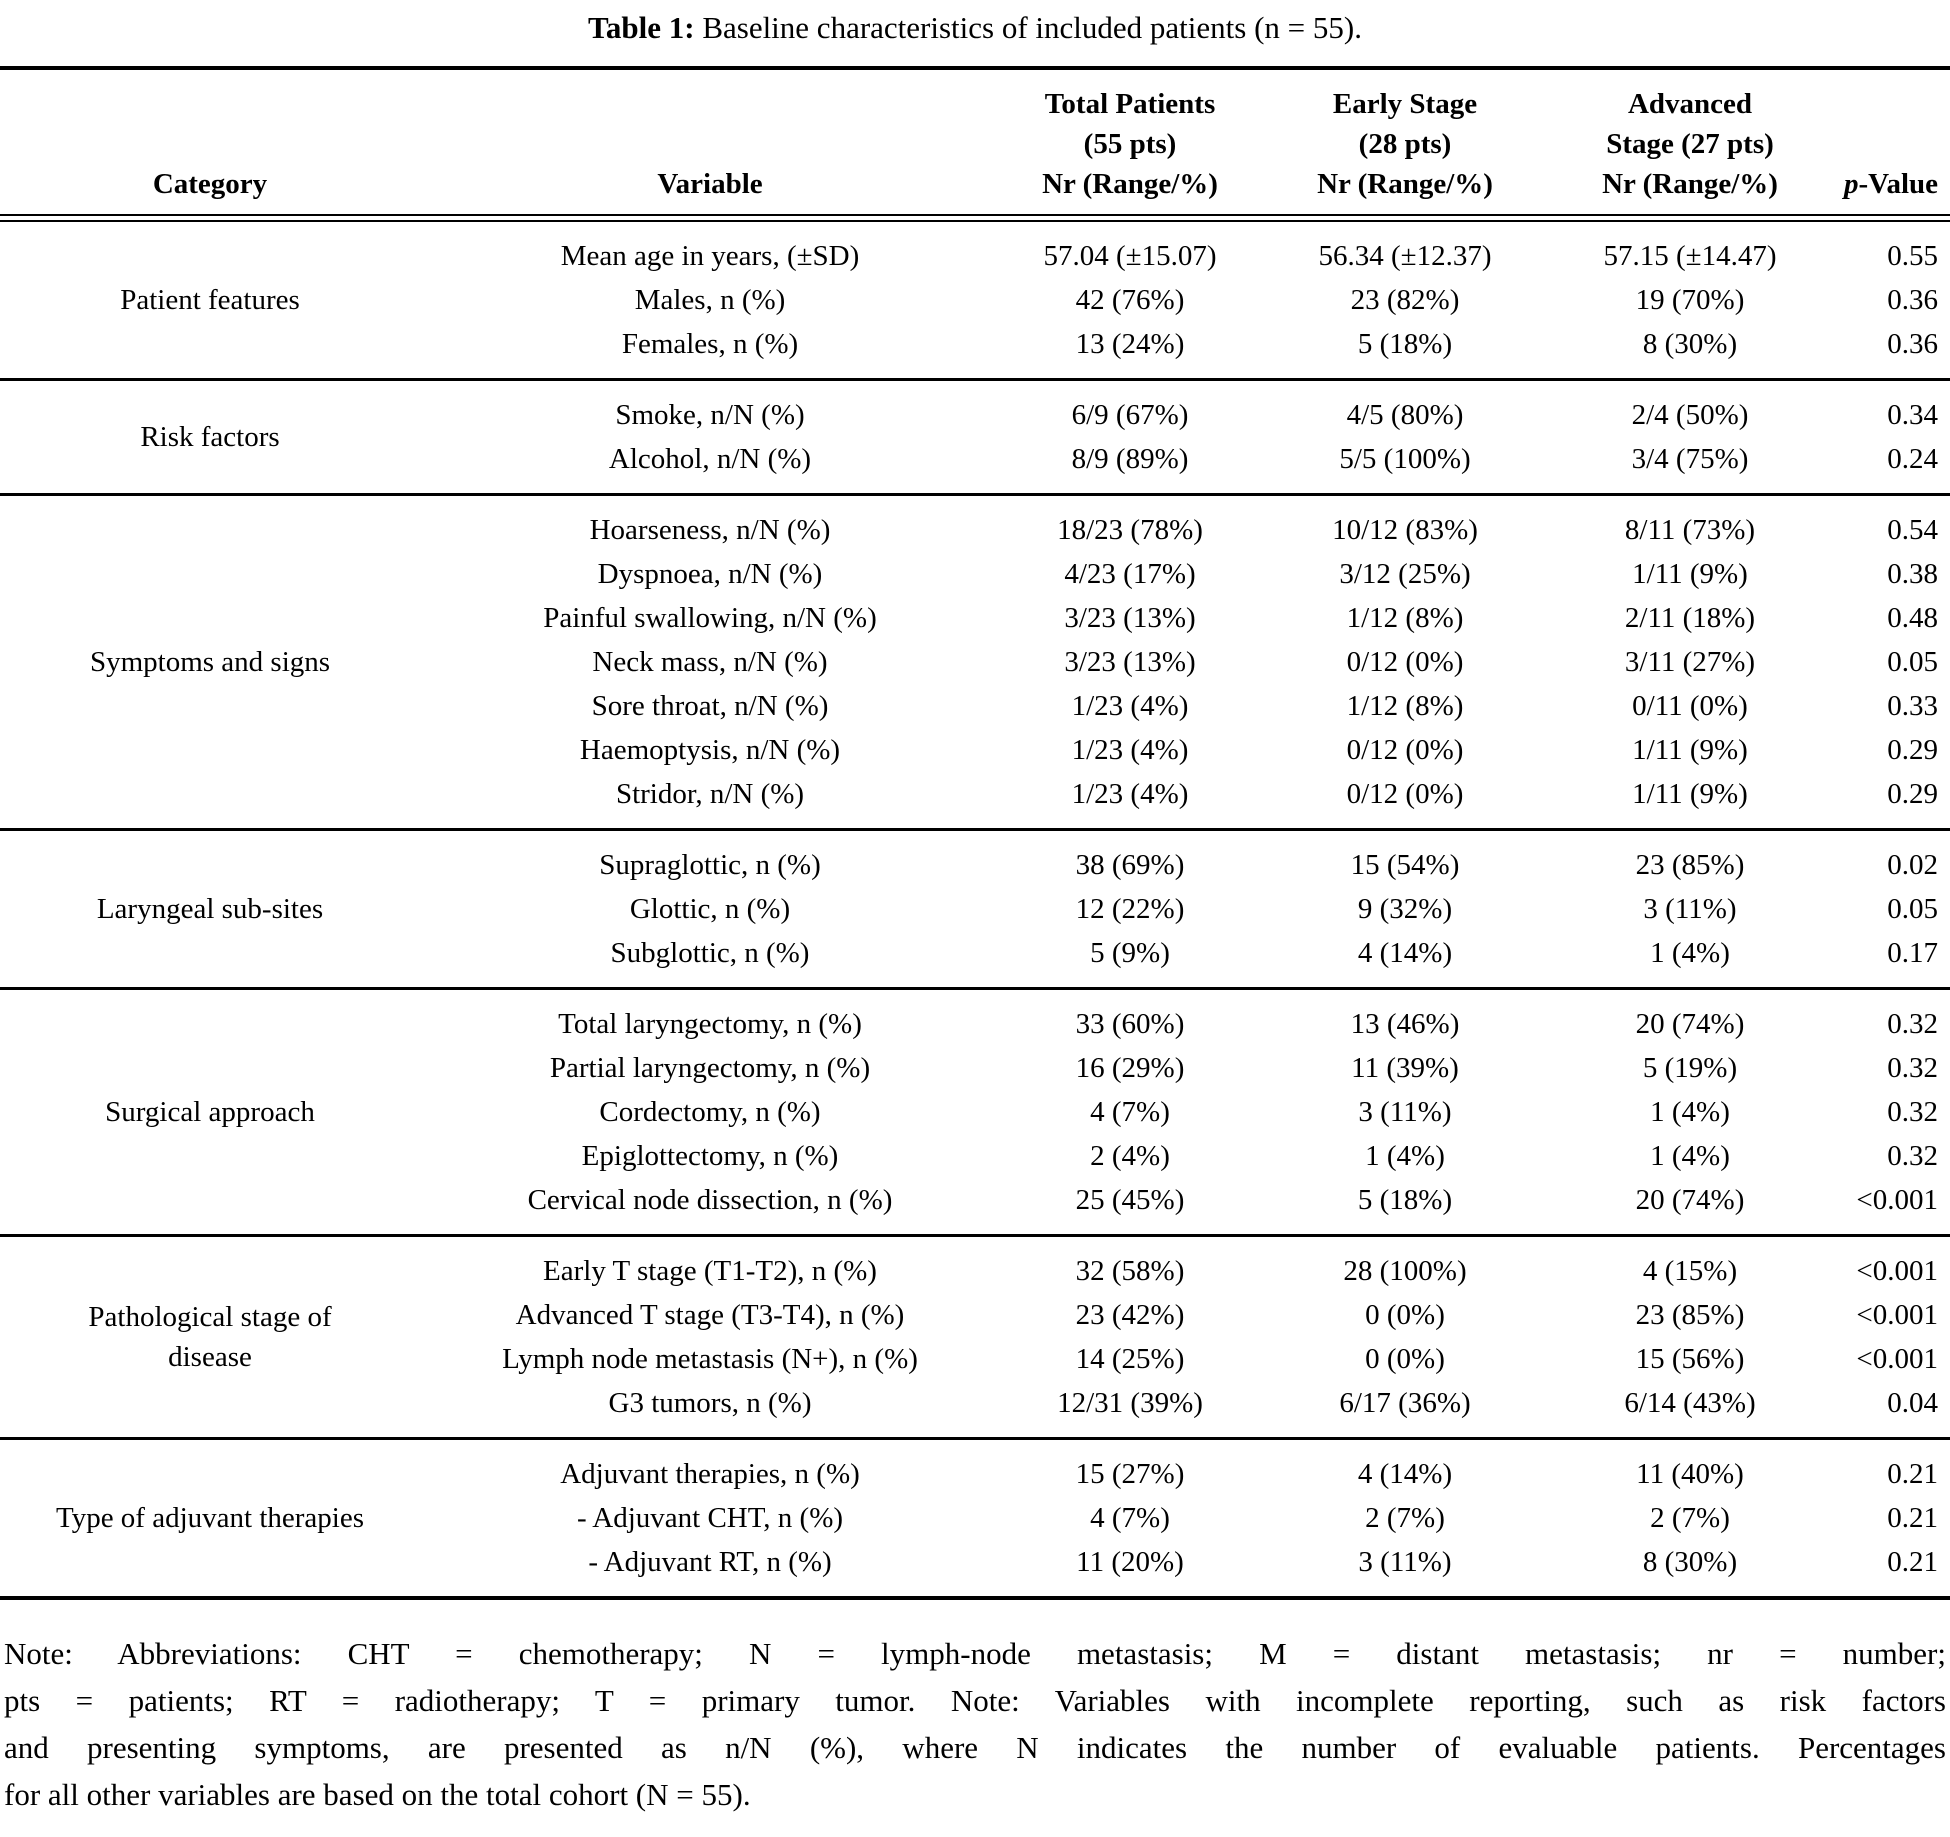  What do you see at coordinates (210, 1112) in the screenshot?
I see `category-label: Surgical approach` at bounding box center [210, 1112].